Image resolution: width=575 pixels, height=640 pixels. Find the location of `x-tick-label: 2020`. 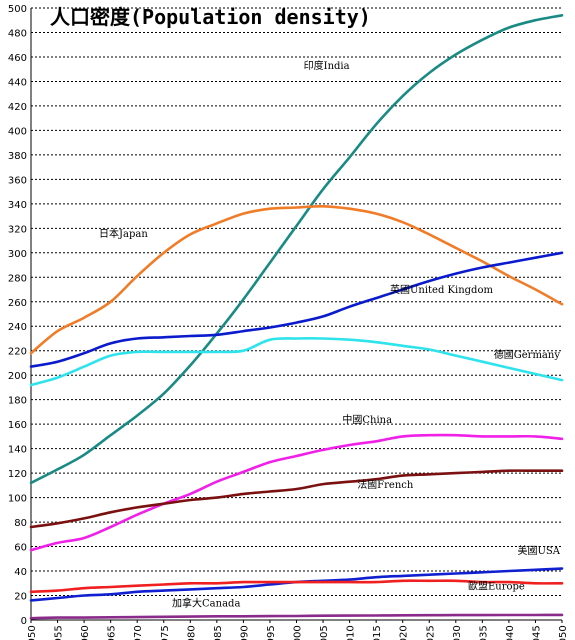

x-tick-label: 2020 is located at coordinates (404, 632).